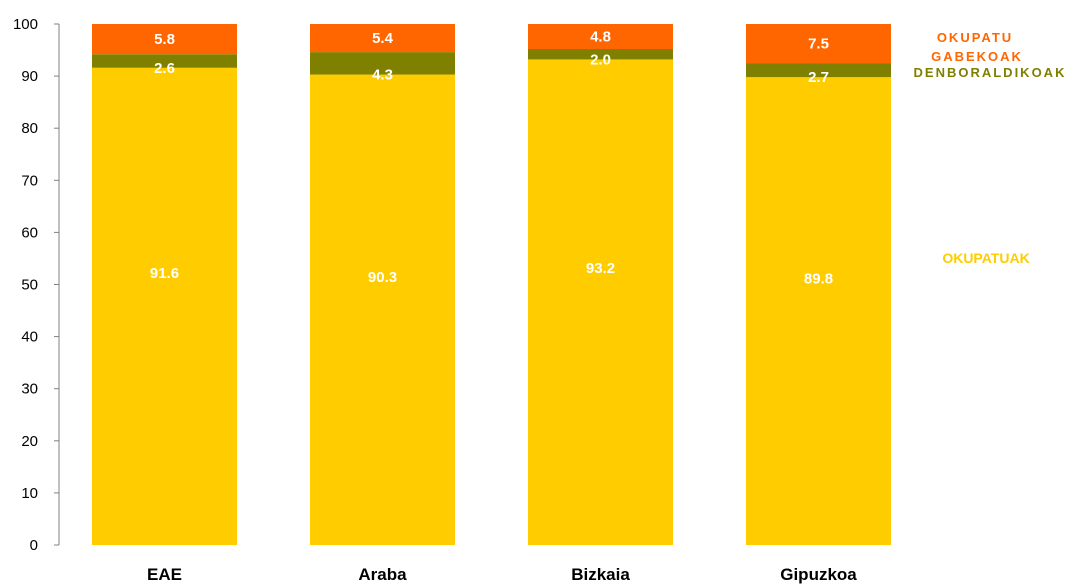  I want to click on data-label: 2.7, so click(818, 77).